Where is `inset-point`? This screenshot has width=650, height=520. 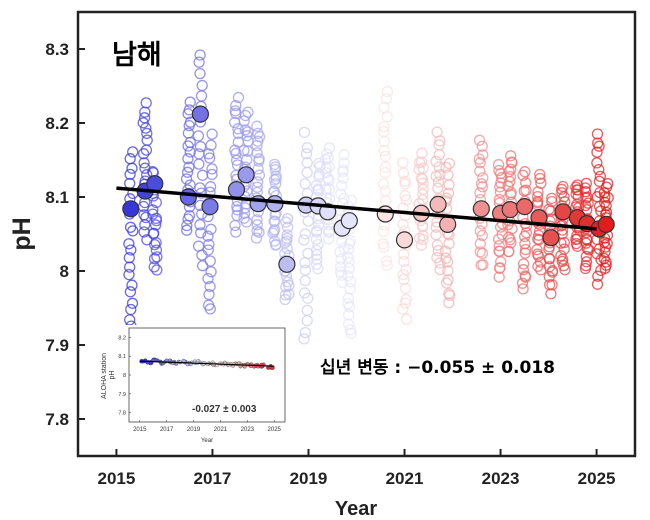 inset-point is located at coordinates (183, 360).